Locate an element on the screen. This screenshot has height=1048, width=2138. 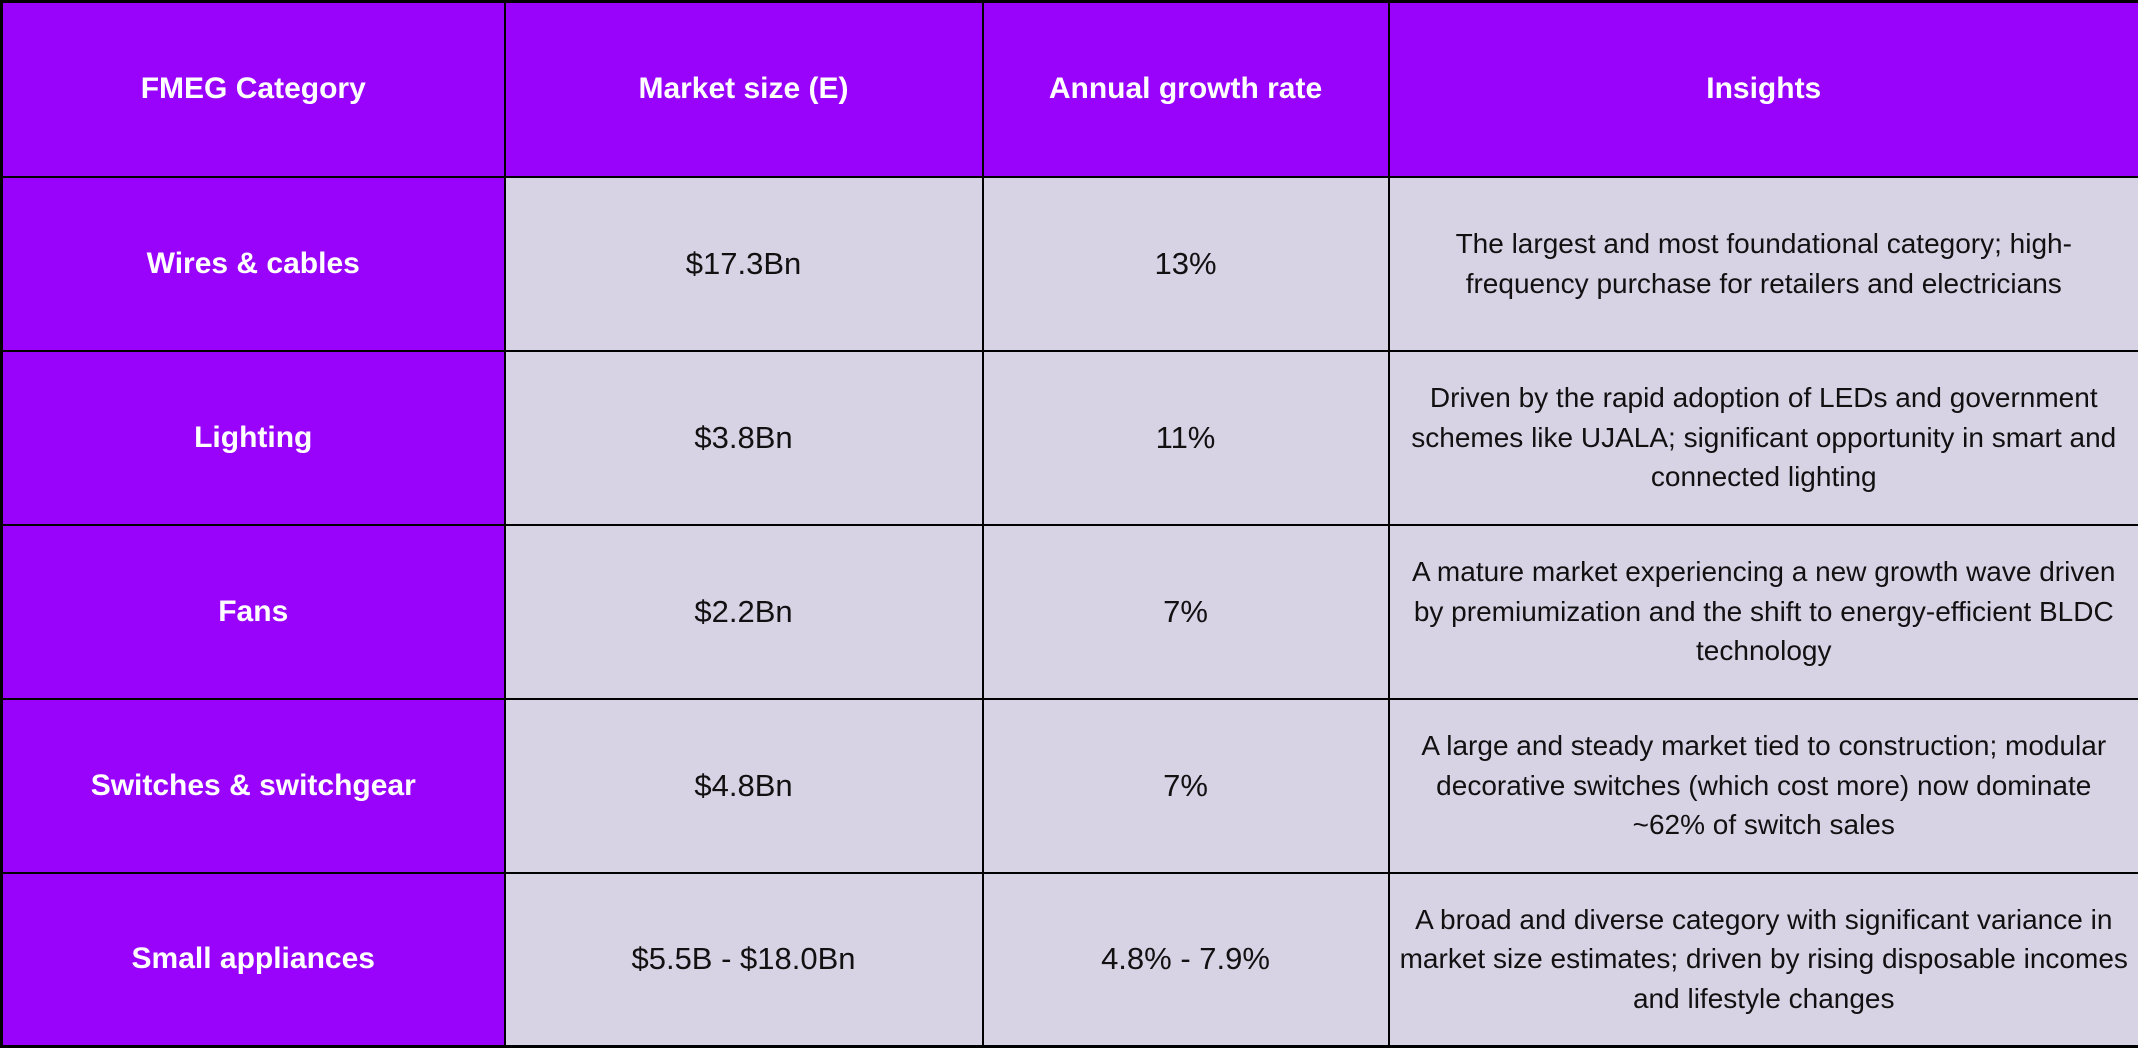
category-cell: Fans is located at coordinates (253, 612).